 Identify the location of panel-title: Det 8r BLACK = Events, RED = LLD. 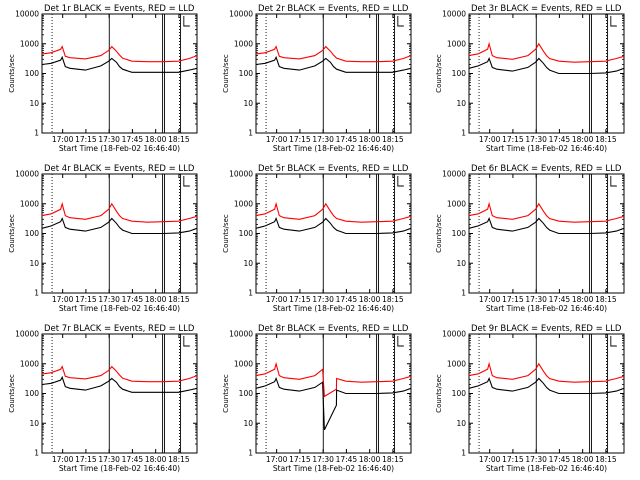
(333, 329).